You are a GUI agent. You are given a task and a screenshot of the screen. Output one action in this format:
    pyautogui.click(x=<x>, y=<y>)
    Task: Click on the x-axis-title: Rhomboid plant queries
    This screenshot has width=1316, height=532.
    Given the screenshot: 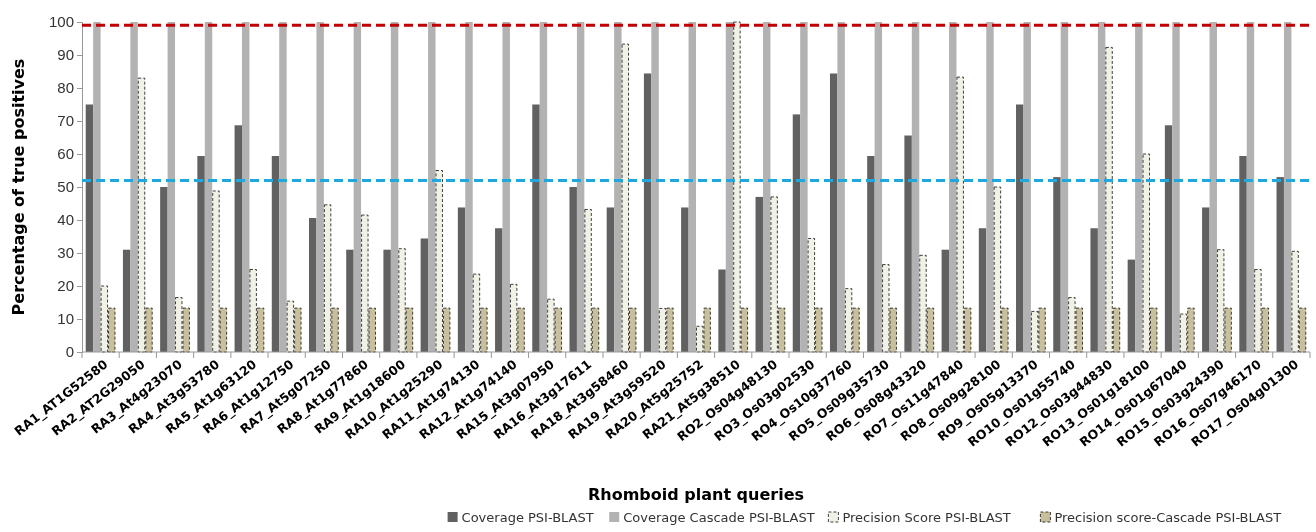 What is the action you would take?
    pyautogui.click(x=696, y=494)
    